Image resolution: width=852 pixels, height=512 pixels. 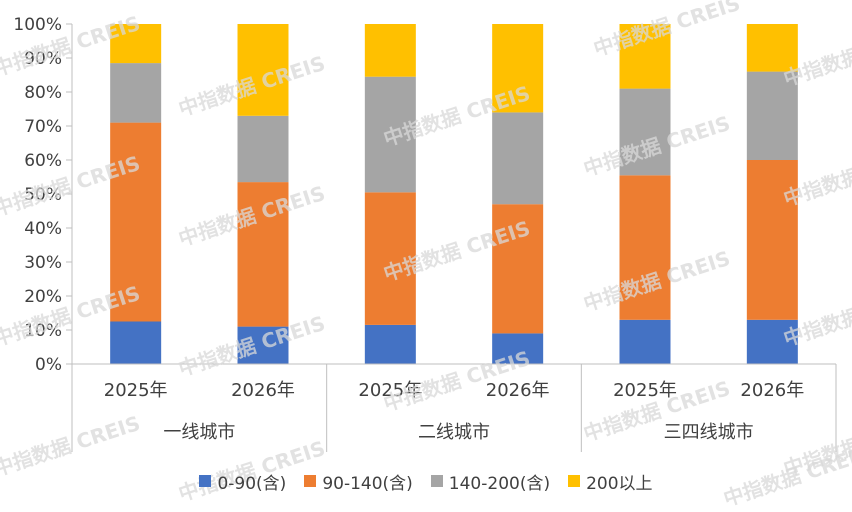 What do you see at coordinates (48, 365) in the screenshot?
I see `y-tick-label: 0%` at bounding box center [48, 365].